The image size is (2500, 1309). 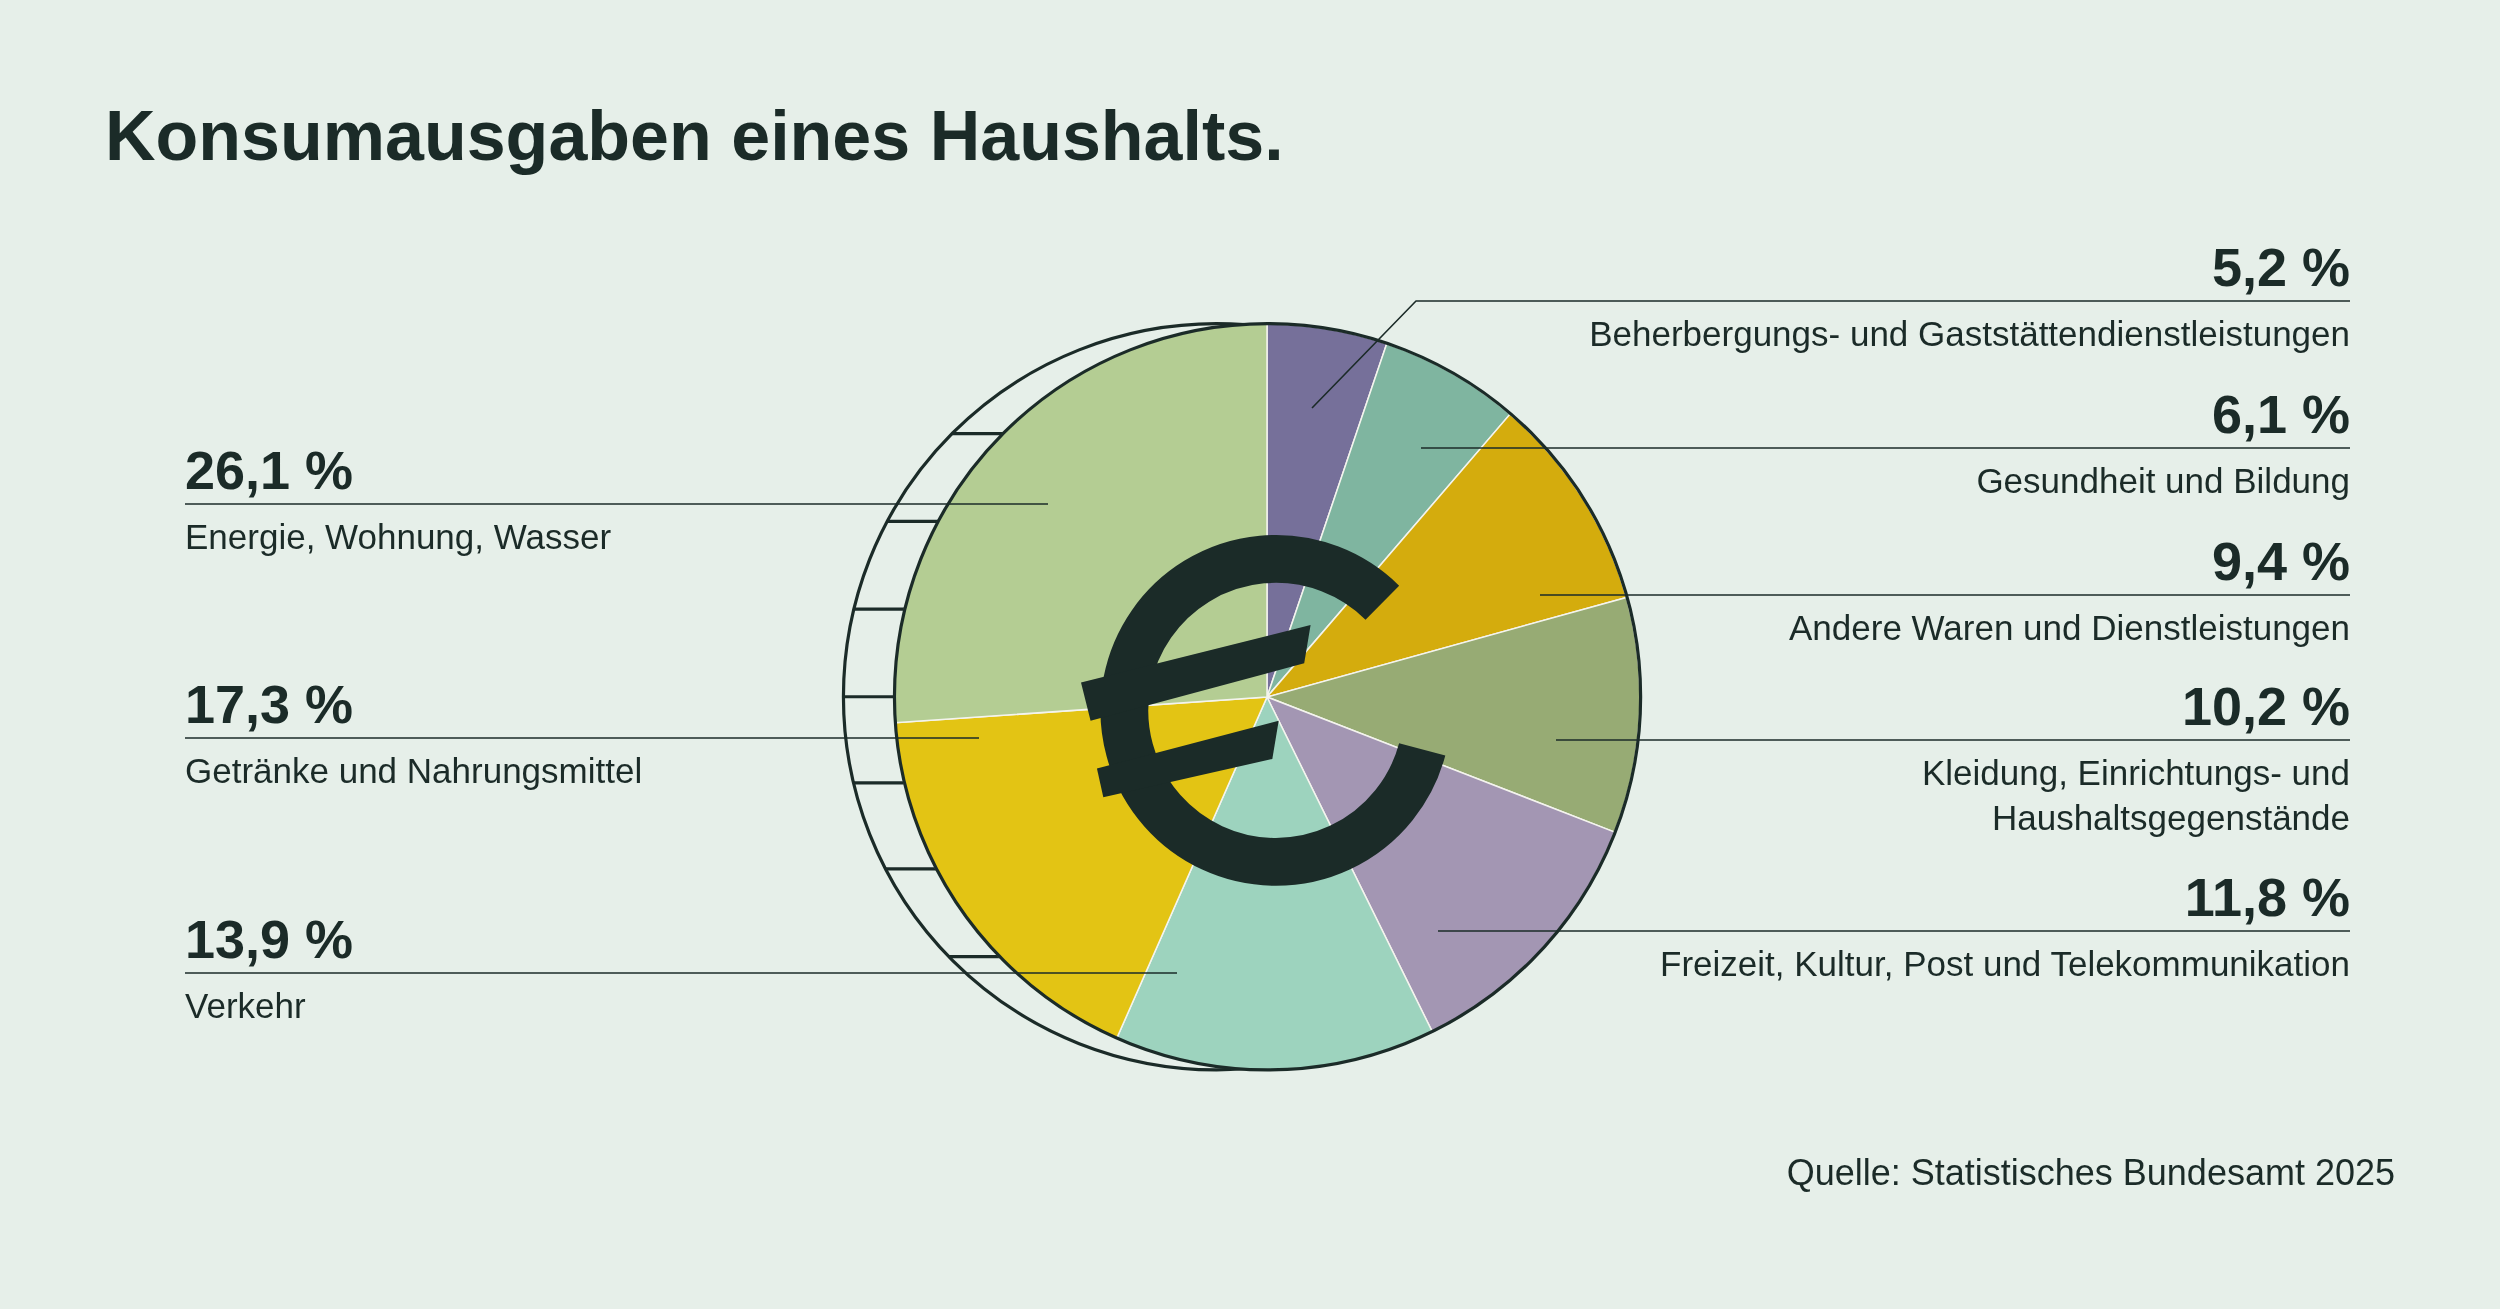 I want to click on slice-label: Getränke und Nahrungsmittel, so click(x=414, y=770).